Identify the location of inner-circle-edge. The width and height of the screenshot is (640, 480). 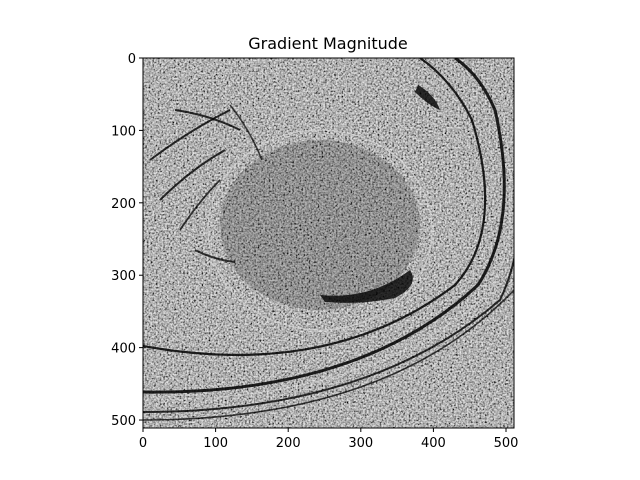
(320, 230).